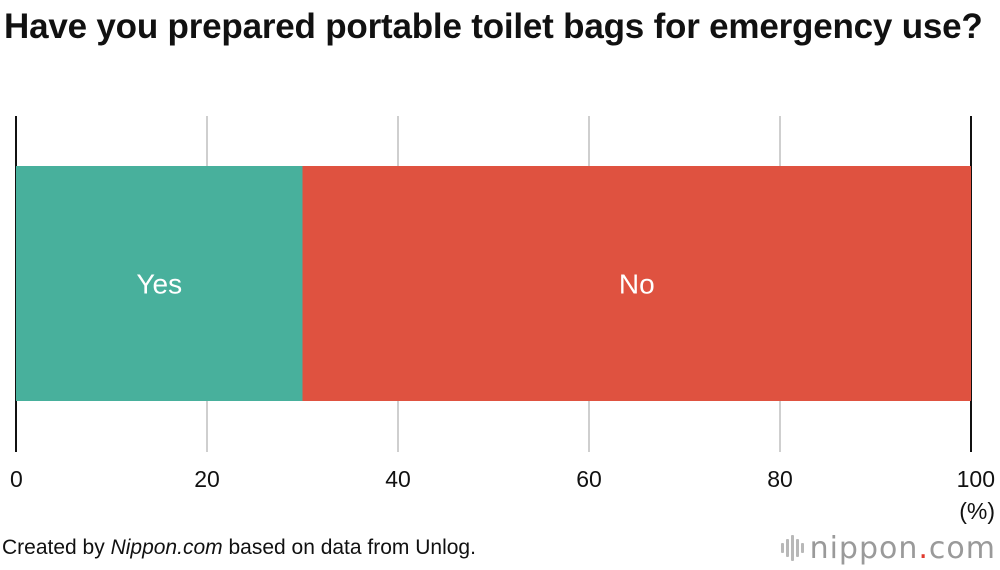 The height and width of the screenshot is (570, 1000). I want to click on bar-label-yes: Yes, so click(159, 284).